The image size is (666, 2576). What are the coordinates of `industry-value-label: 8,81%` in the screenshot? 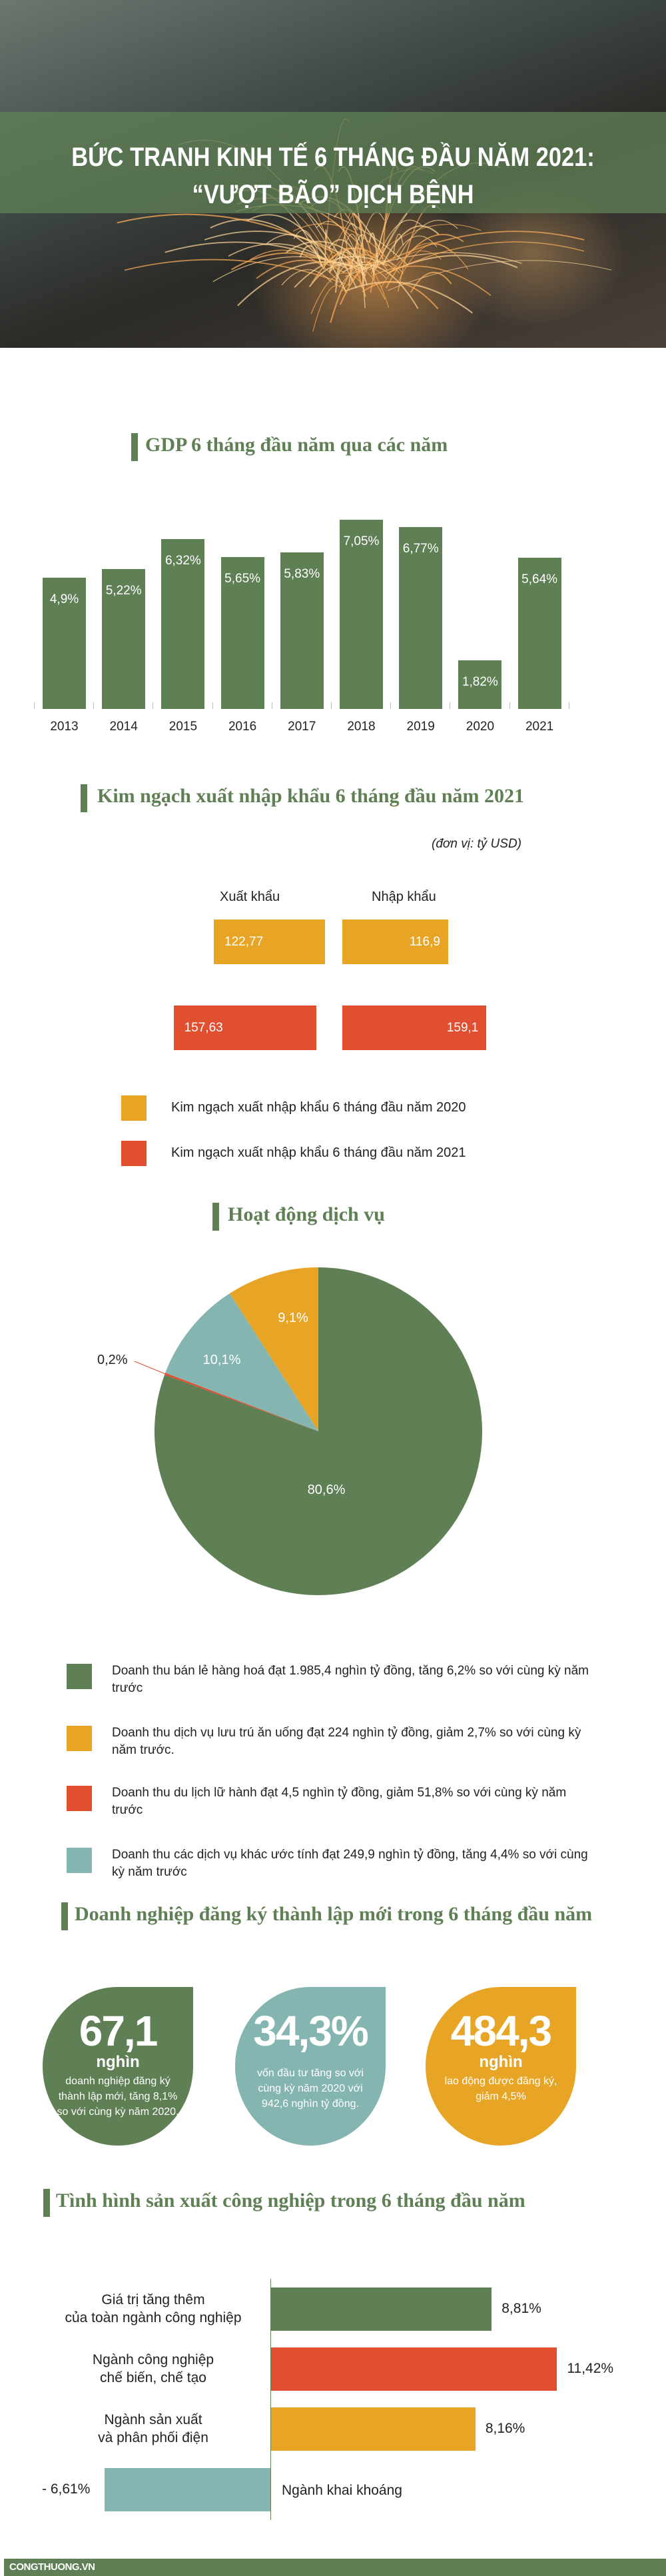 It's located at (521, 2308).